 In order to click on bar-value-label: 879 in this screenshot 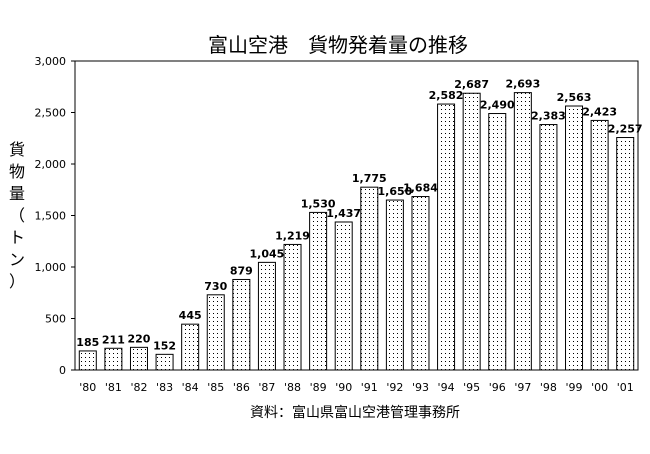, I will do `click(241, 270)`.